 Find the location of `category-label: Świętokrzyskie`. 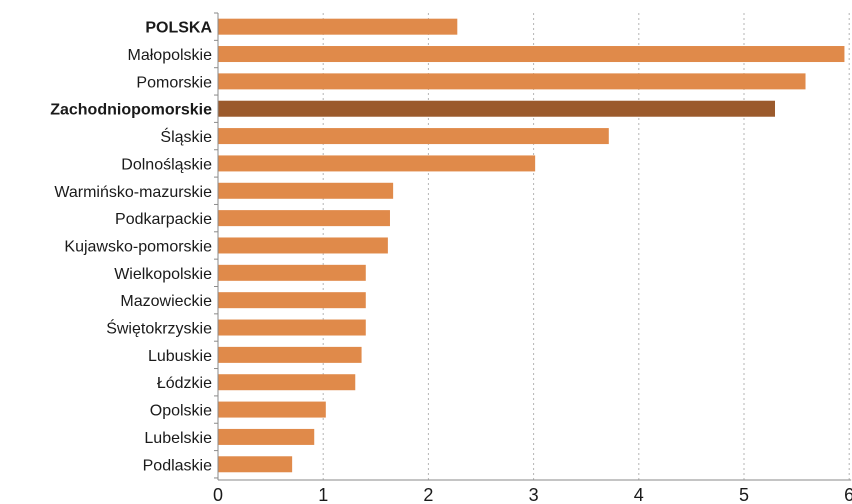

category-label: Świętokrzyskie is located at coordinates (159, 328).